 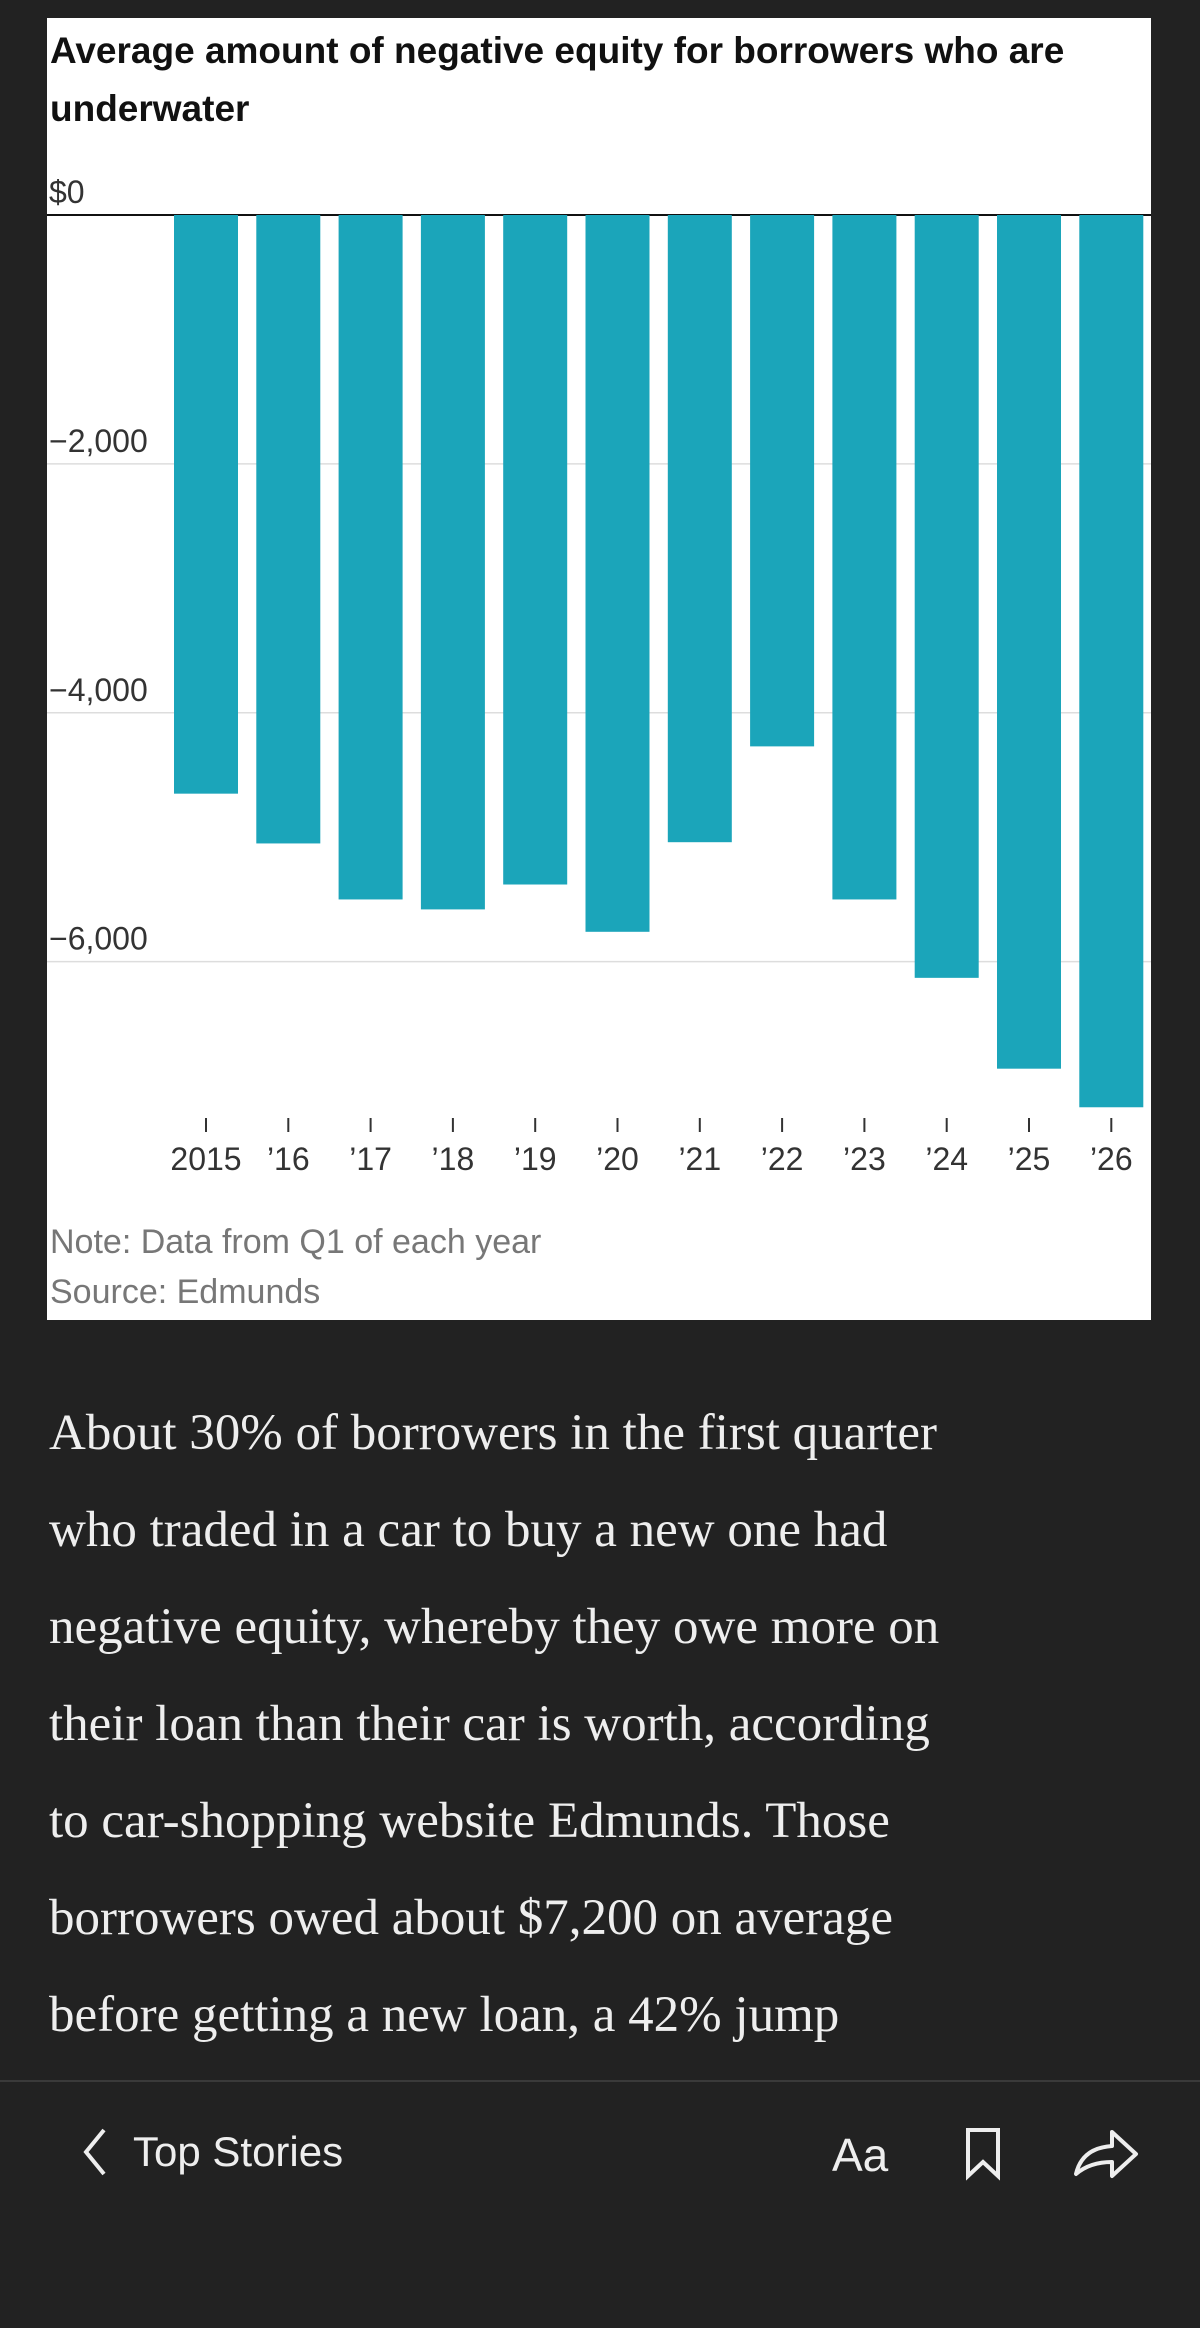 I want to click on article-line: borrowers owed about $7,200 on average, so click(x=471, y=1918).